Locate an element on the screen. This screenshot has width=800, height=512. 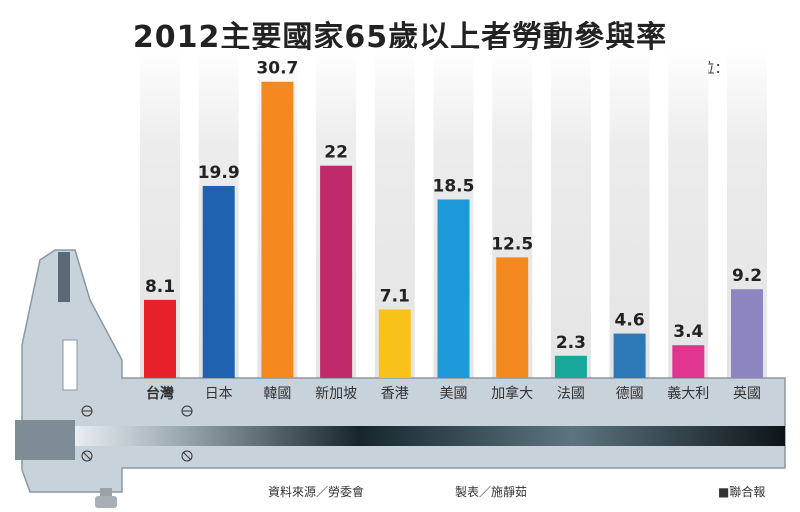
bar-新加坡 is located at coordinates (336, 271).